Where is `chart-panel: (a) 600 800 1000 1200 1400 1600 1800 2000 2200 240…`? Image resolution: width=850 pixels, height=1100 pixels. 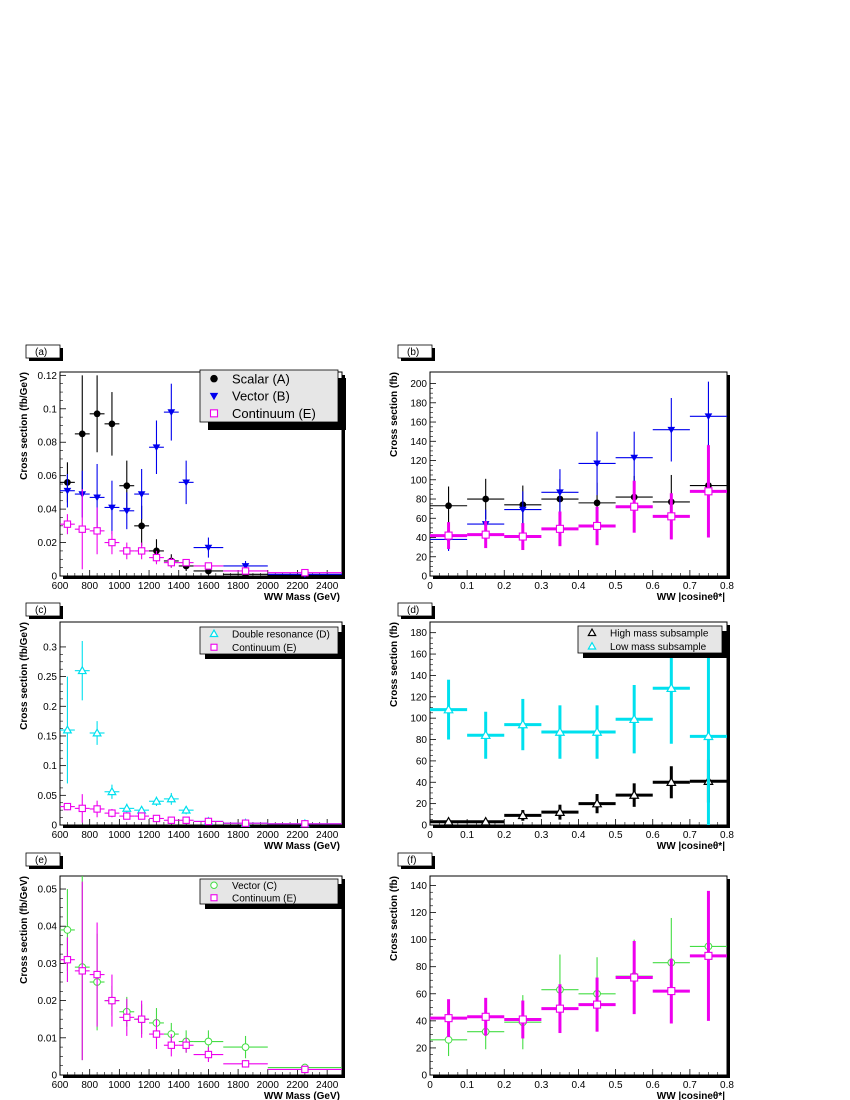 chart-panel: (a) 600 800 1000 1200 1400 1600 1800 2000 2200 240… is located at coordinates (182, 473).